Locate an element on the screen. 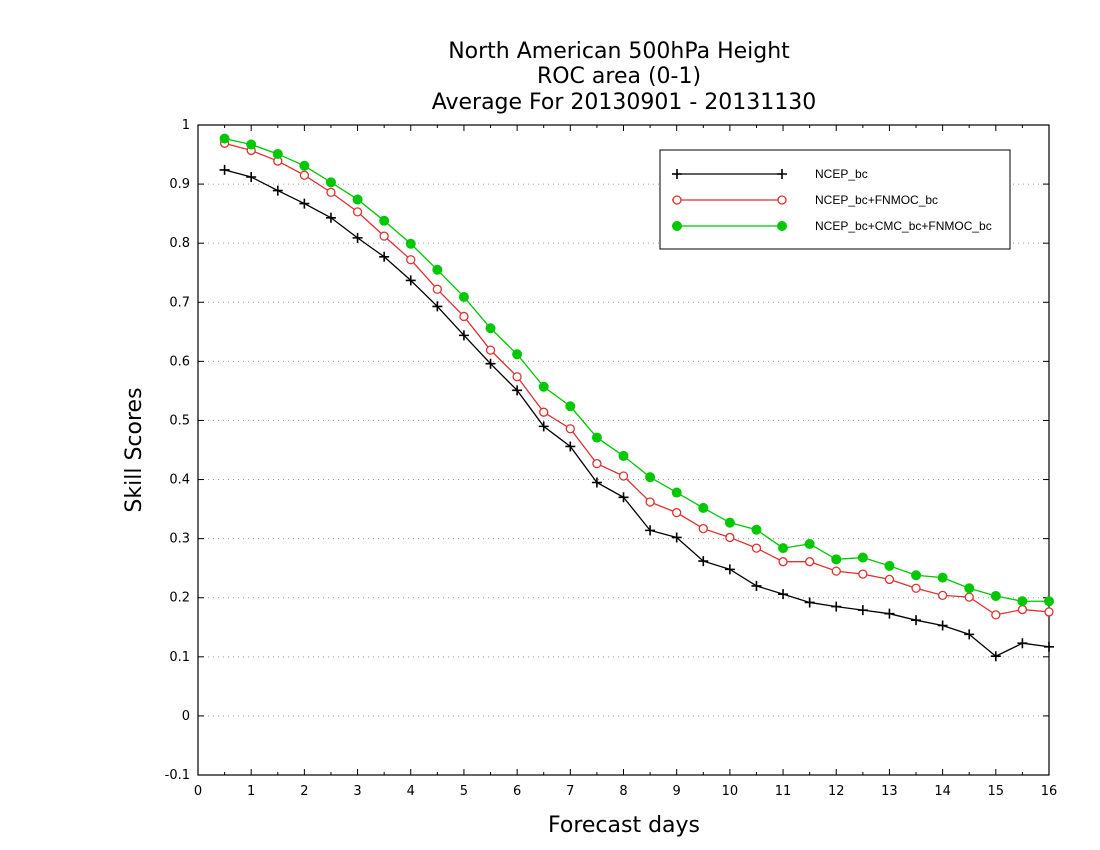  x-tick-label: 15 is located at coordinates (996, 791).